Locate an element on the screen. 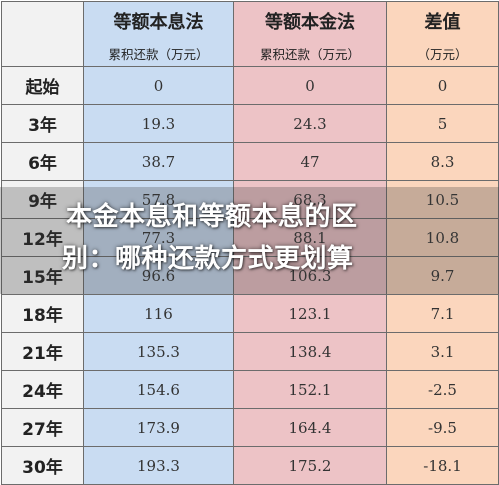 The width and height of the screenshot is (499, 485). cell-equal-payment: 173.9 is located at coordinates (158, 427).